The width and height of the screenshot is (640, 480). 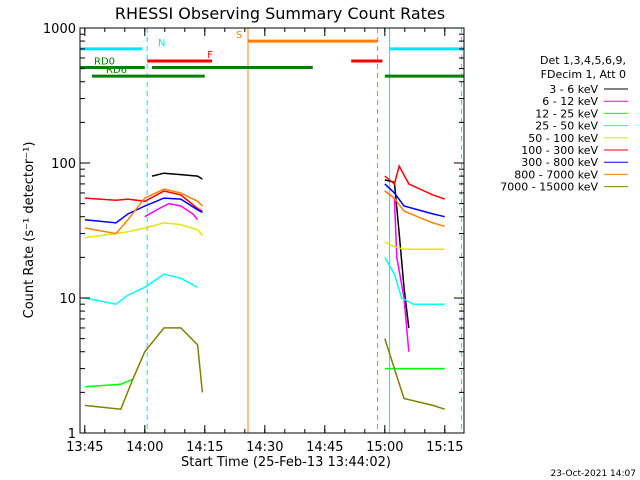 I want to click on legend-label: 3 - 6 keV, so click(x=573, y=89).